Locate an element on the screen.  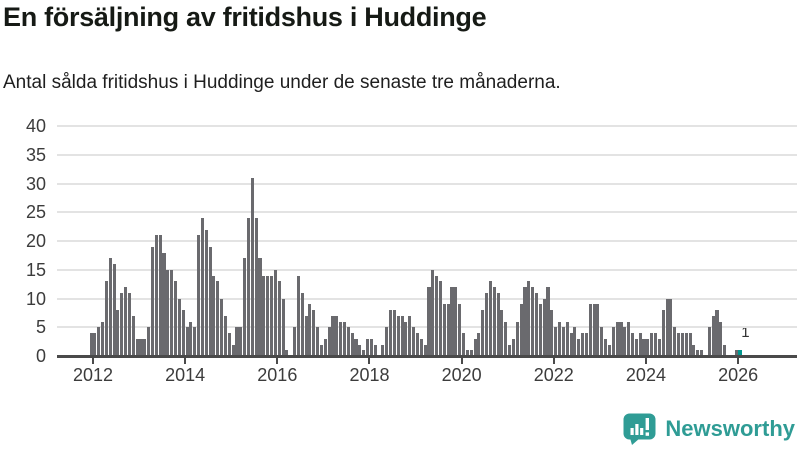
x-axis-line is located at coordinates (427, 356).